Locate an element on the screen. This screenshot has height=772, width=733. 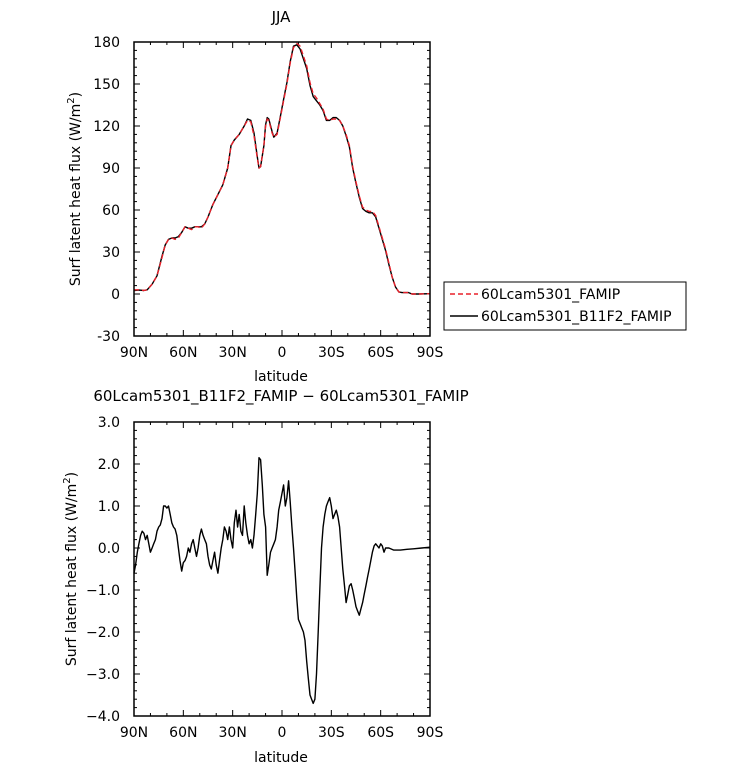
chart-bottom-y-tick-label: 2.0 is located at coordinates (109, 465).